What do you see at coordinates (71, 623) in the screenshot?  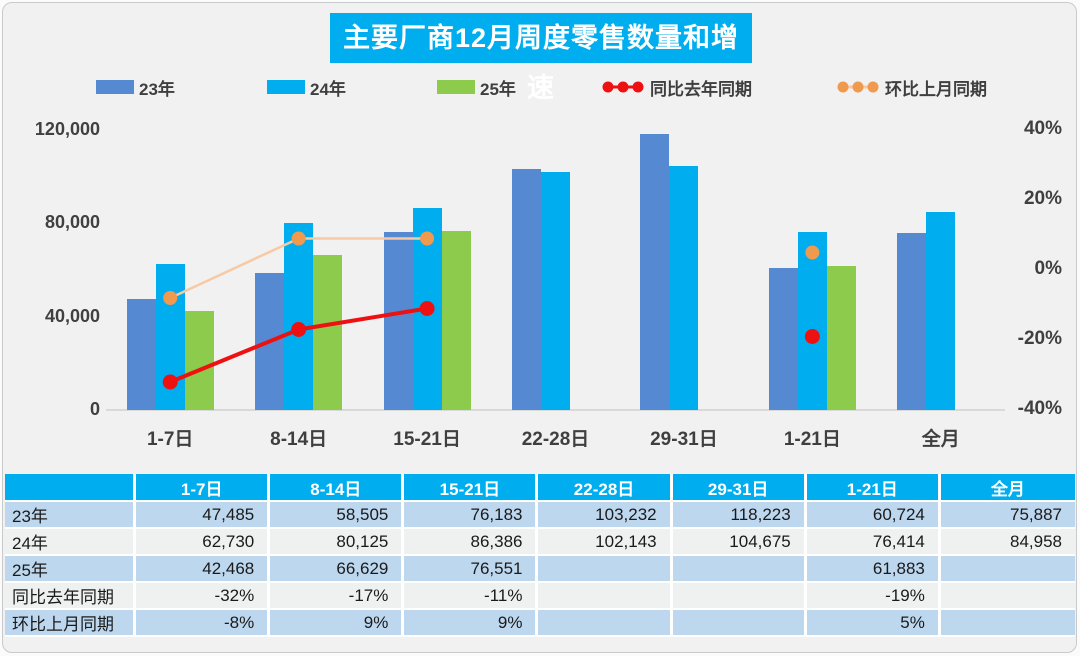 I see `row-label: 环比上月同期` at bounding box center [71, 623].